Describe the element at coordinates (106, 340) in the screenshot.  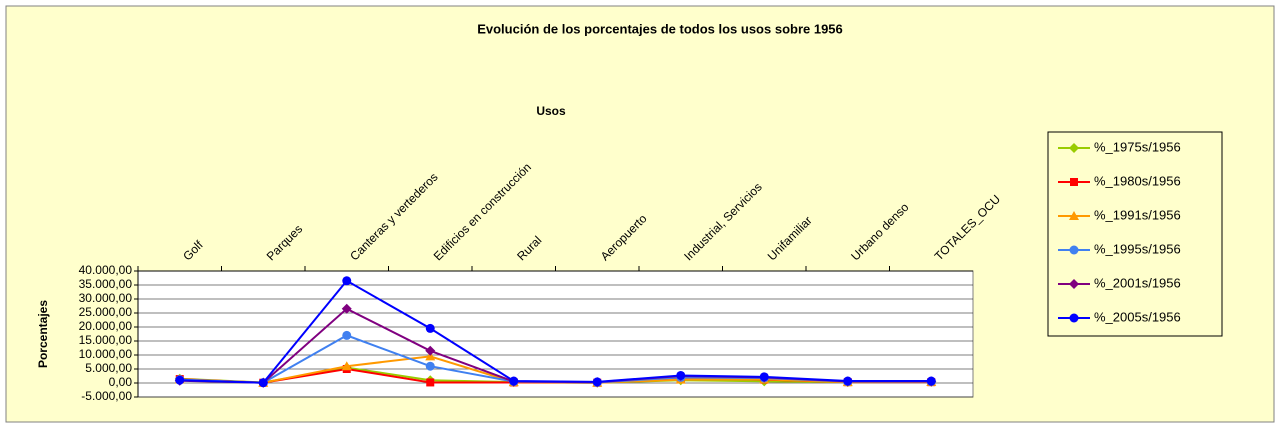
I see `y-tick-label: 15.000,00` at that location.